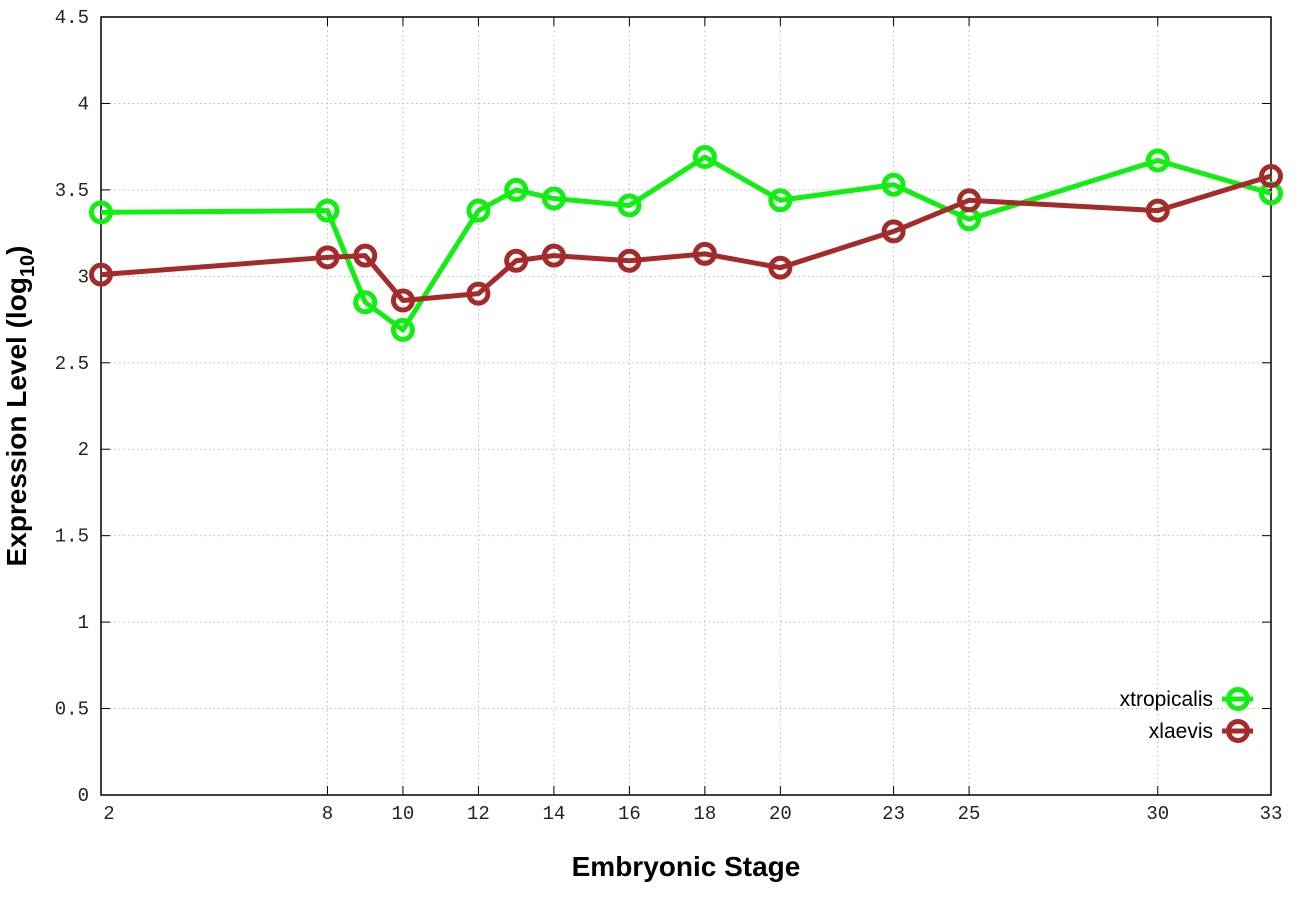 The image size is (1296, 907). I want to click on y-axis-title-close: ), so click(16, 250).